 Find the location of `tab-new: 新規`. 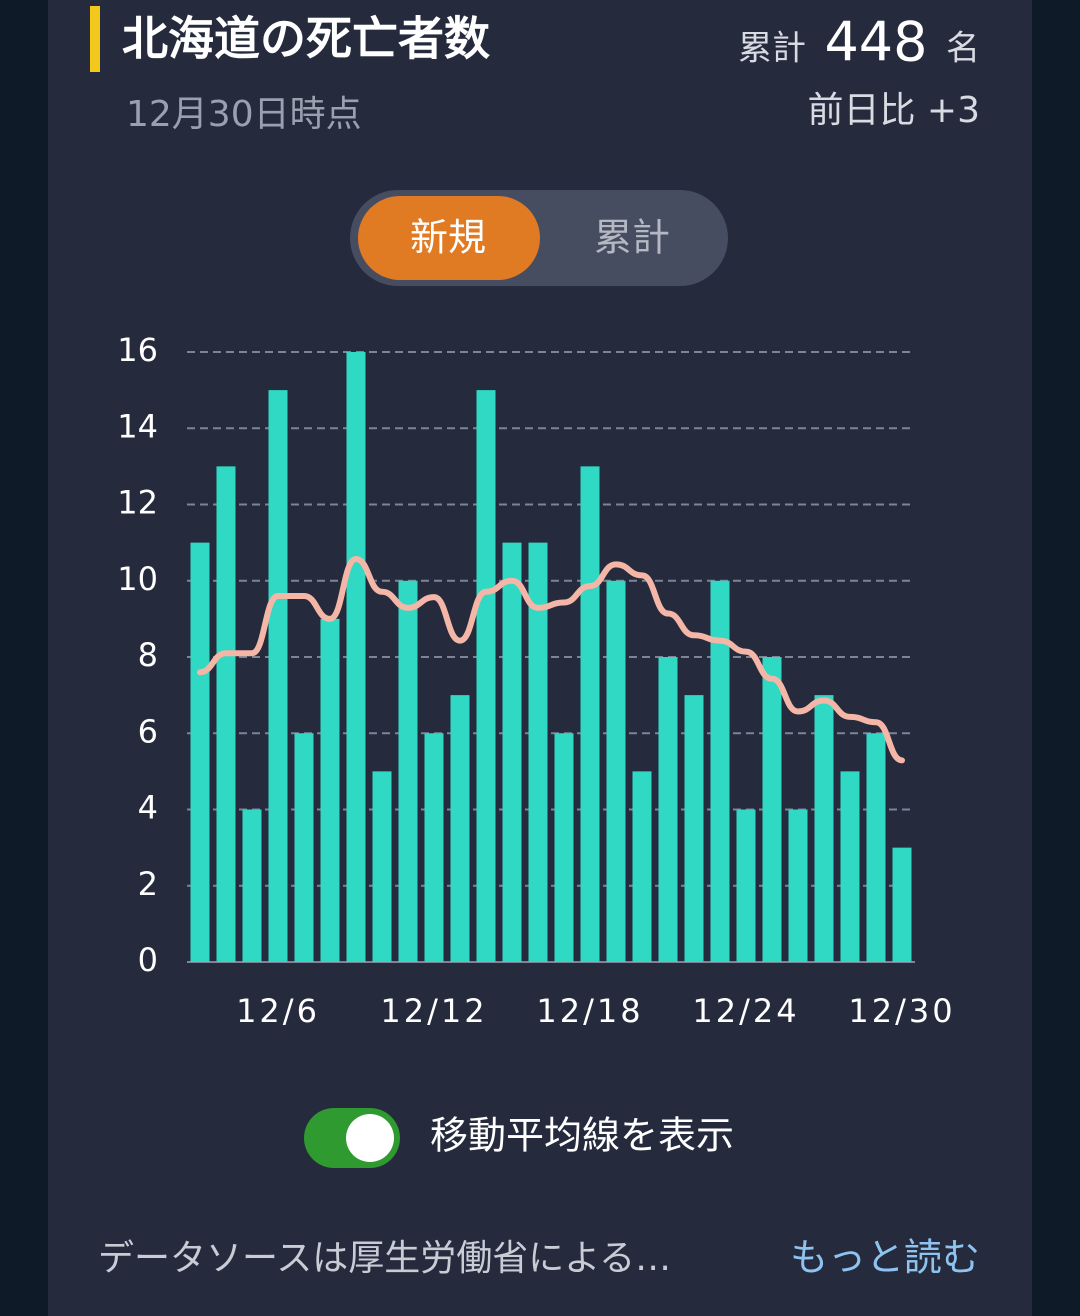

tab-new: 新規 is located at coordinates (448, 238).